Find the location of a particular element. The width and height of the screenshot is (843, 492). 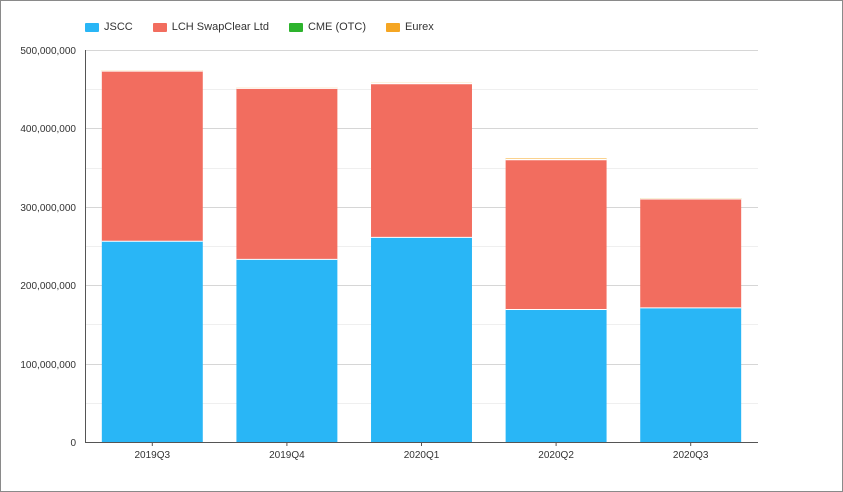

legend-item-eurex: Eurex is located at coordinates (410, 27).